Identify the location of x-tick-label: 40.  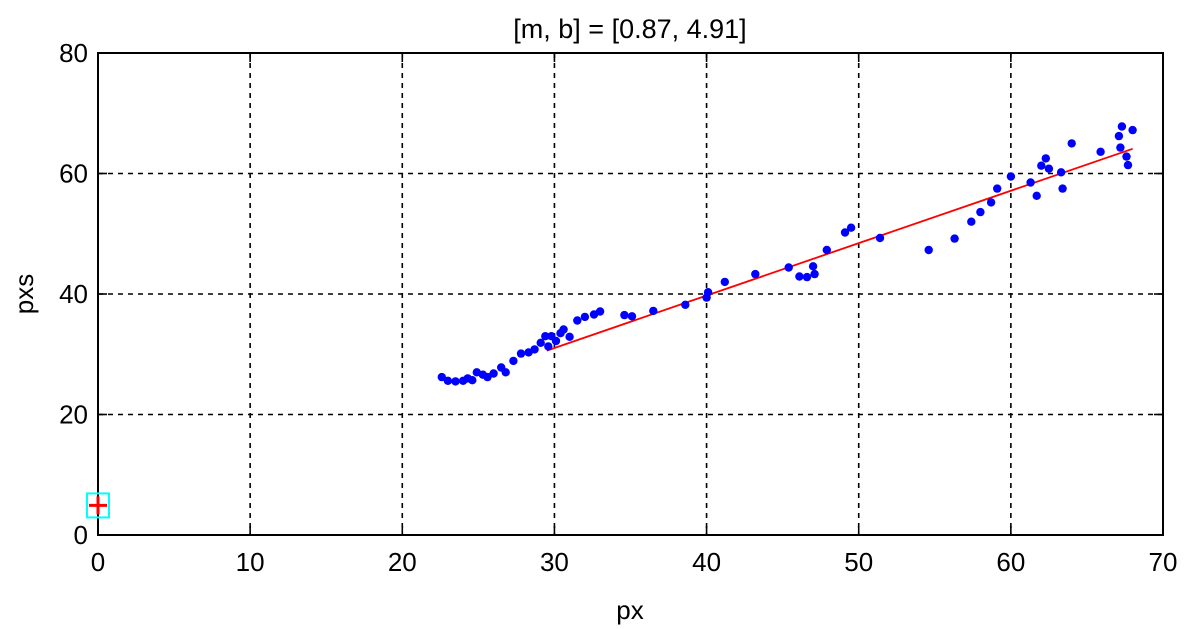
(706, 562).